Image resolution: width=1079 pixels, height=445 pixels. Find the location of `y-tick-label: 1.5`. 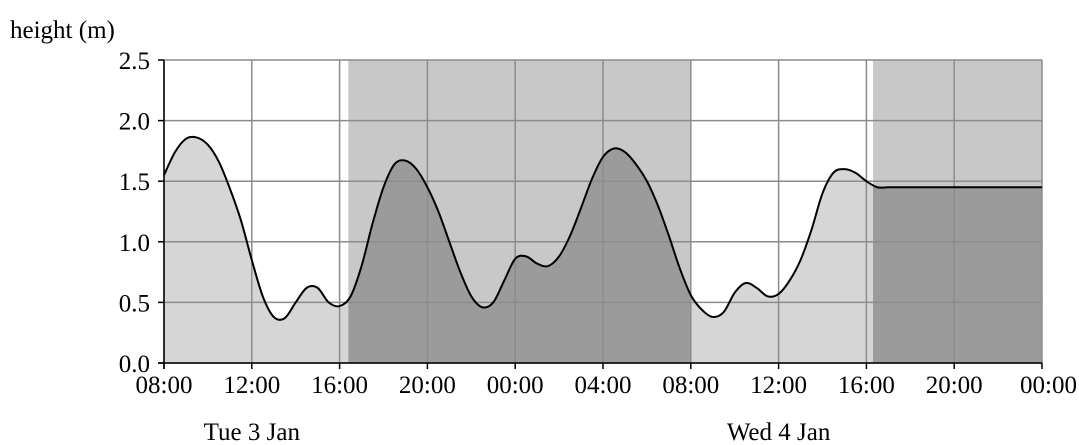

y-tick-label: 1.5 is located at coordinates (134, 182).